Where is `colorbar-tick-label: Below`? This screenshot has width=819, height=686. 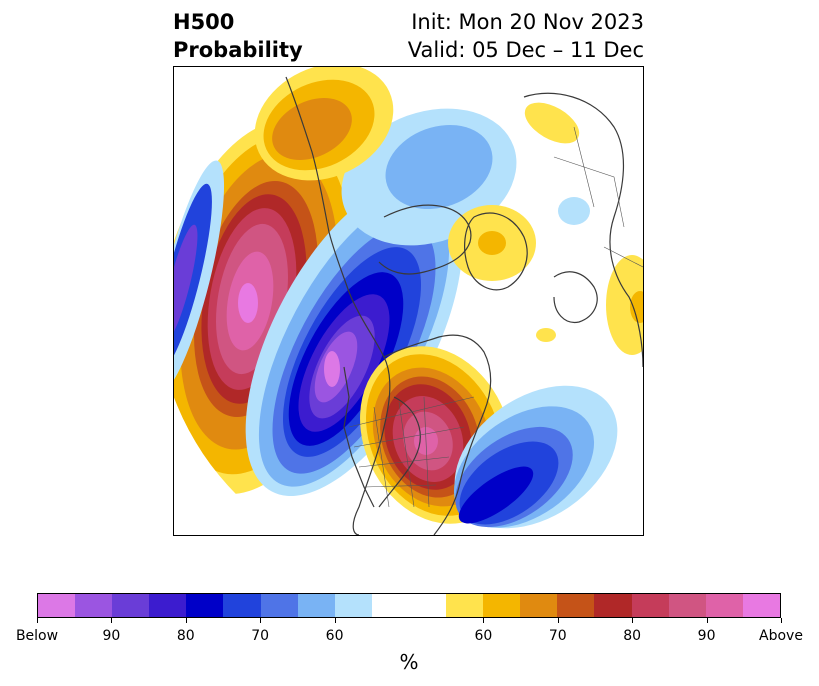
colorbar-tick-label: Below is located at coordinates (37, 636).